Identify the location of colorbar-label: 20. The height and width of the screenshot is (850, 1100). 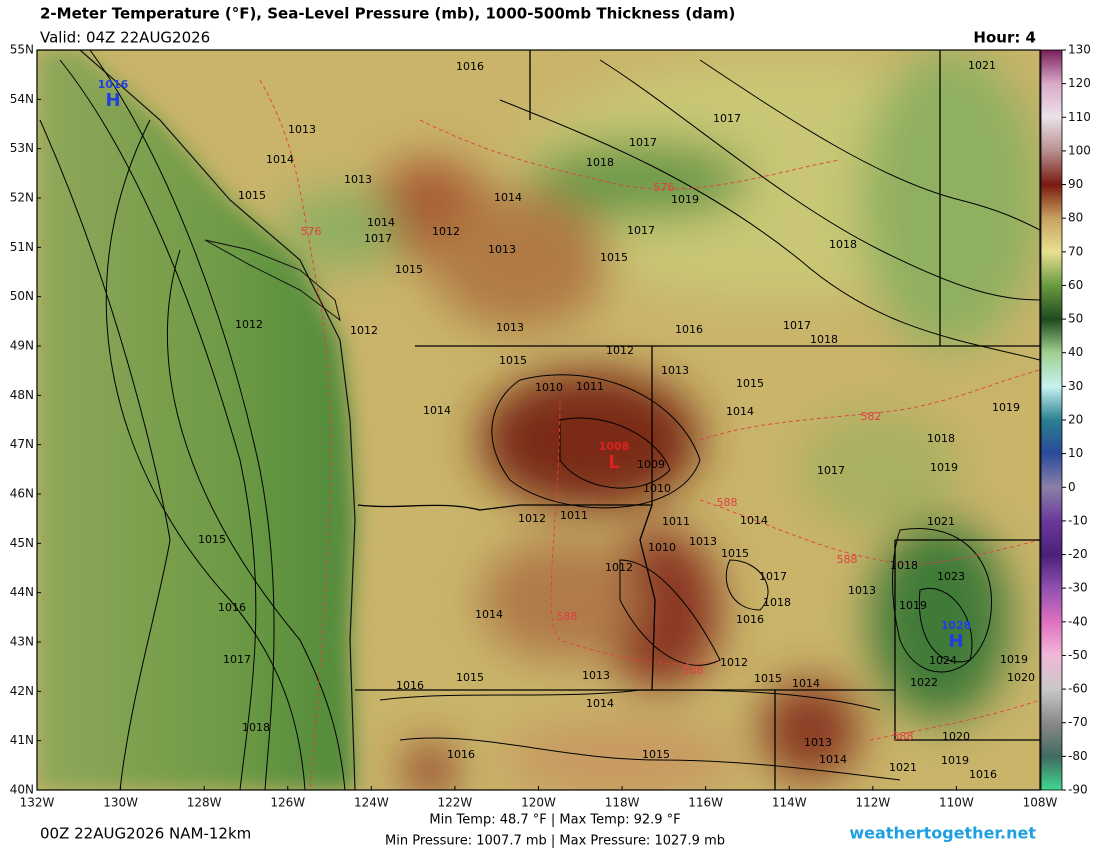
(1075, 420).